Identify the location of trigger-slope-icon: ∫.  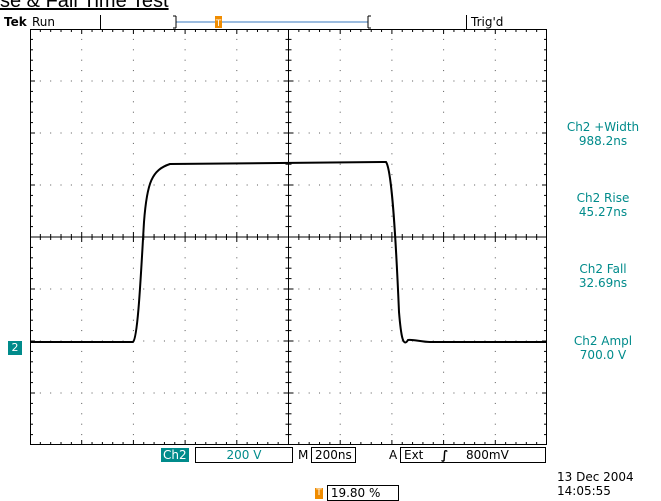
(445, 455).